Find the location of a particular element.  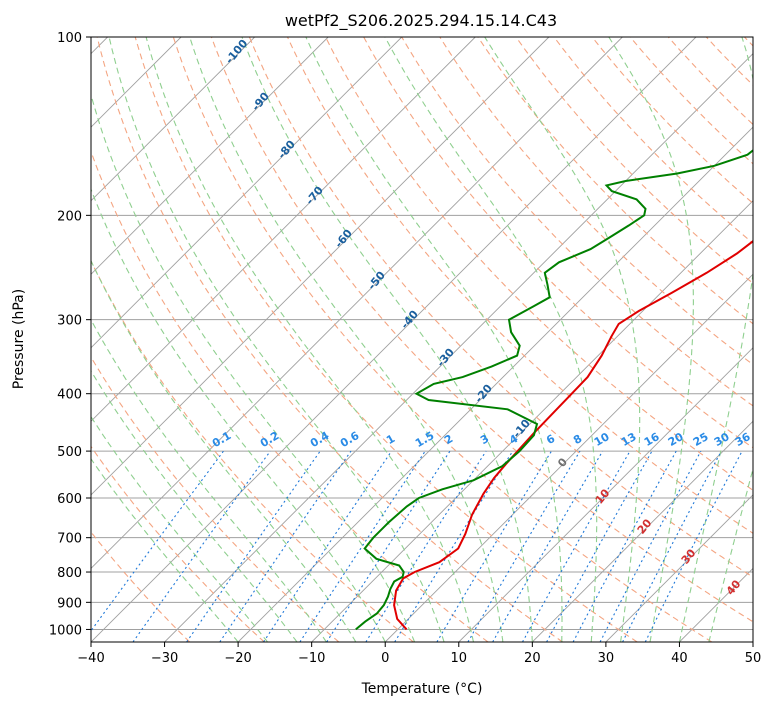

y-tick-label: 400 is located at coordinates (69, 395).